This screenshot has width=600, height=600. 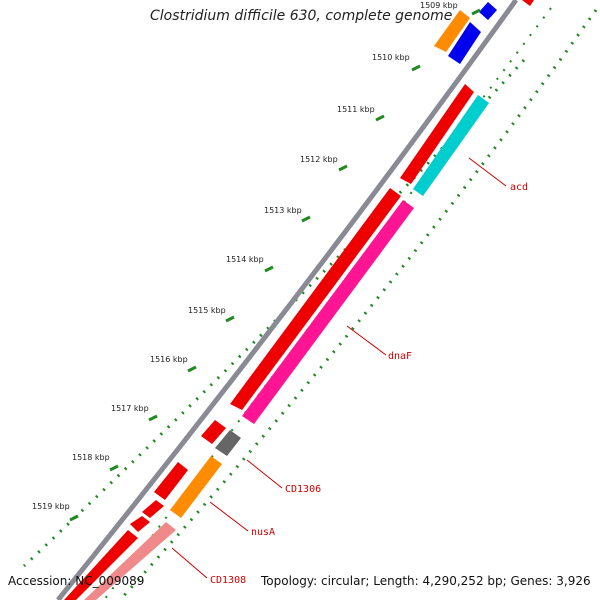 What do you see at coordinates (439, 5) in the screenshot?
I see `scale-label: 1509 kbp` at bounding box center [439, 5].